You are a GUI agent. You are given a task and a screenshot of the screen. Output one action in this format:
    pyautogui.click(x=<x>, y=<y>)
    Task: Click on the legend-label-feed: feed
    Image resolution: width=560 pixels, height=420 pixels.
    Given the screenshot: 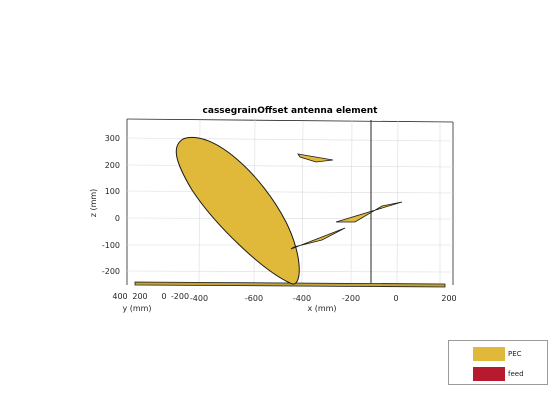 What is the action you would take?
    pyautogui.click(x=516, y=374)
    